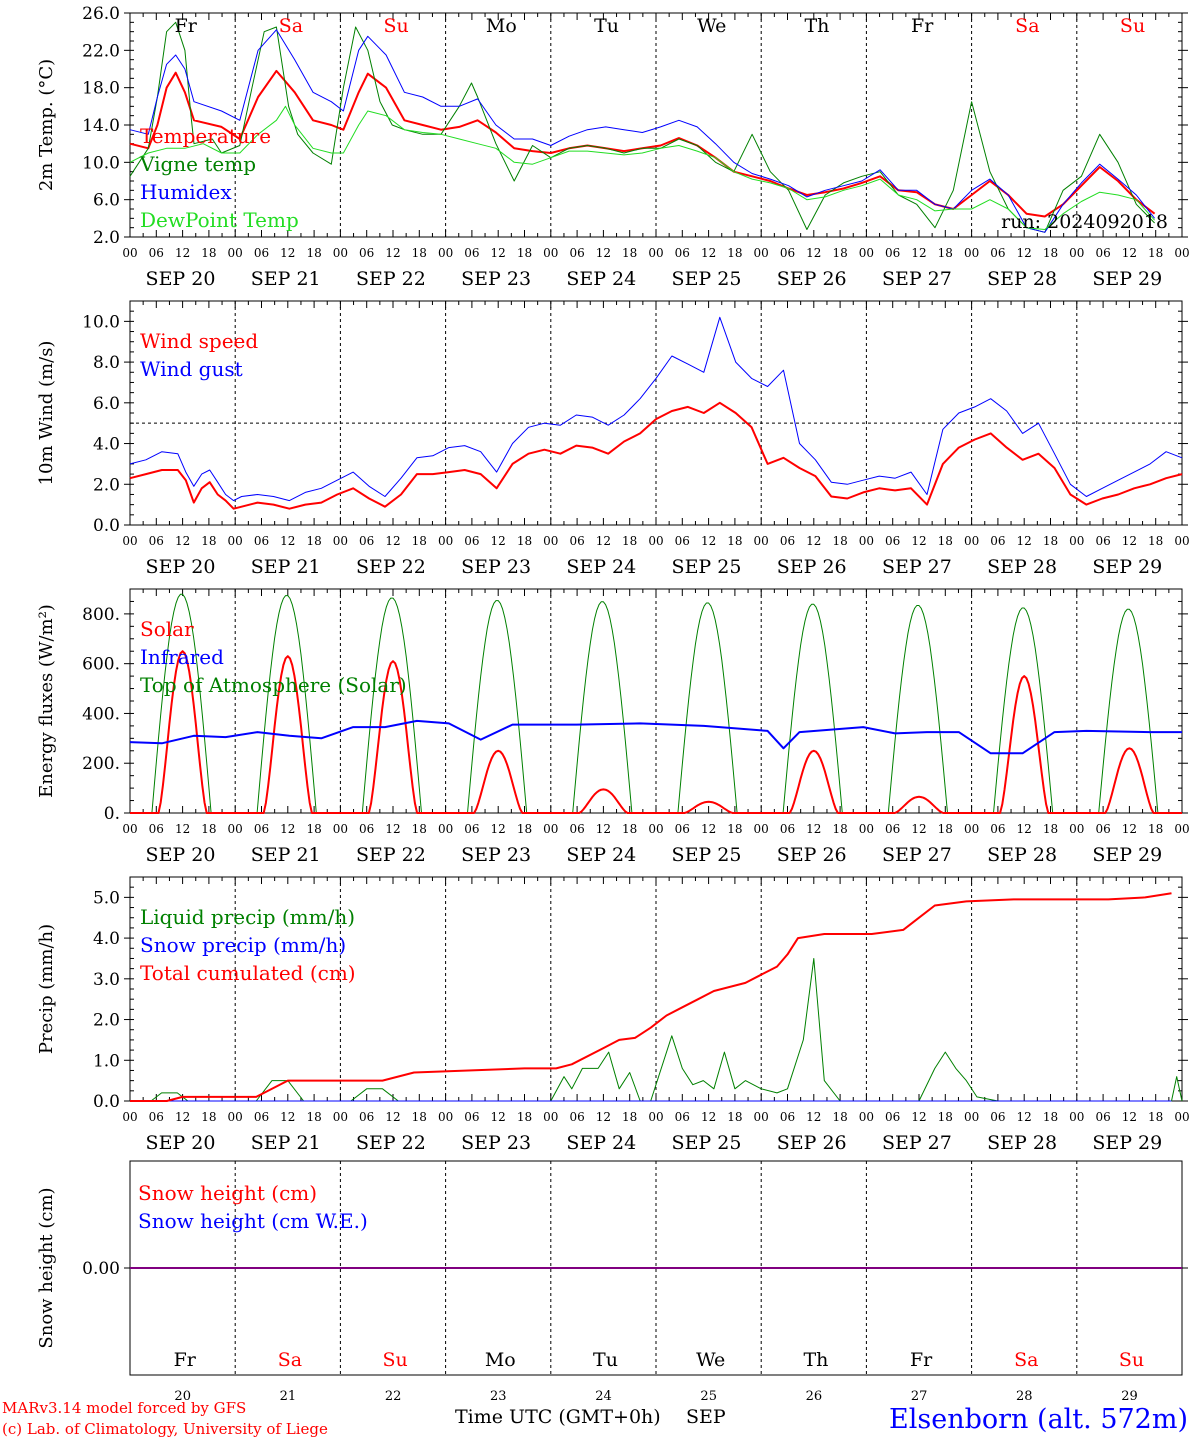  What do you see at coordinates (101, 89) in the screenshot?
I see `y-tick-label: 18.0` at bounding box center [101, 89].